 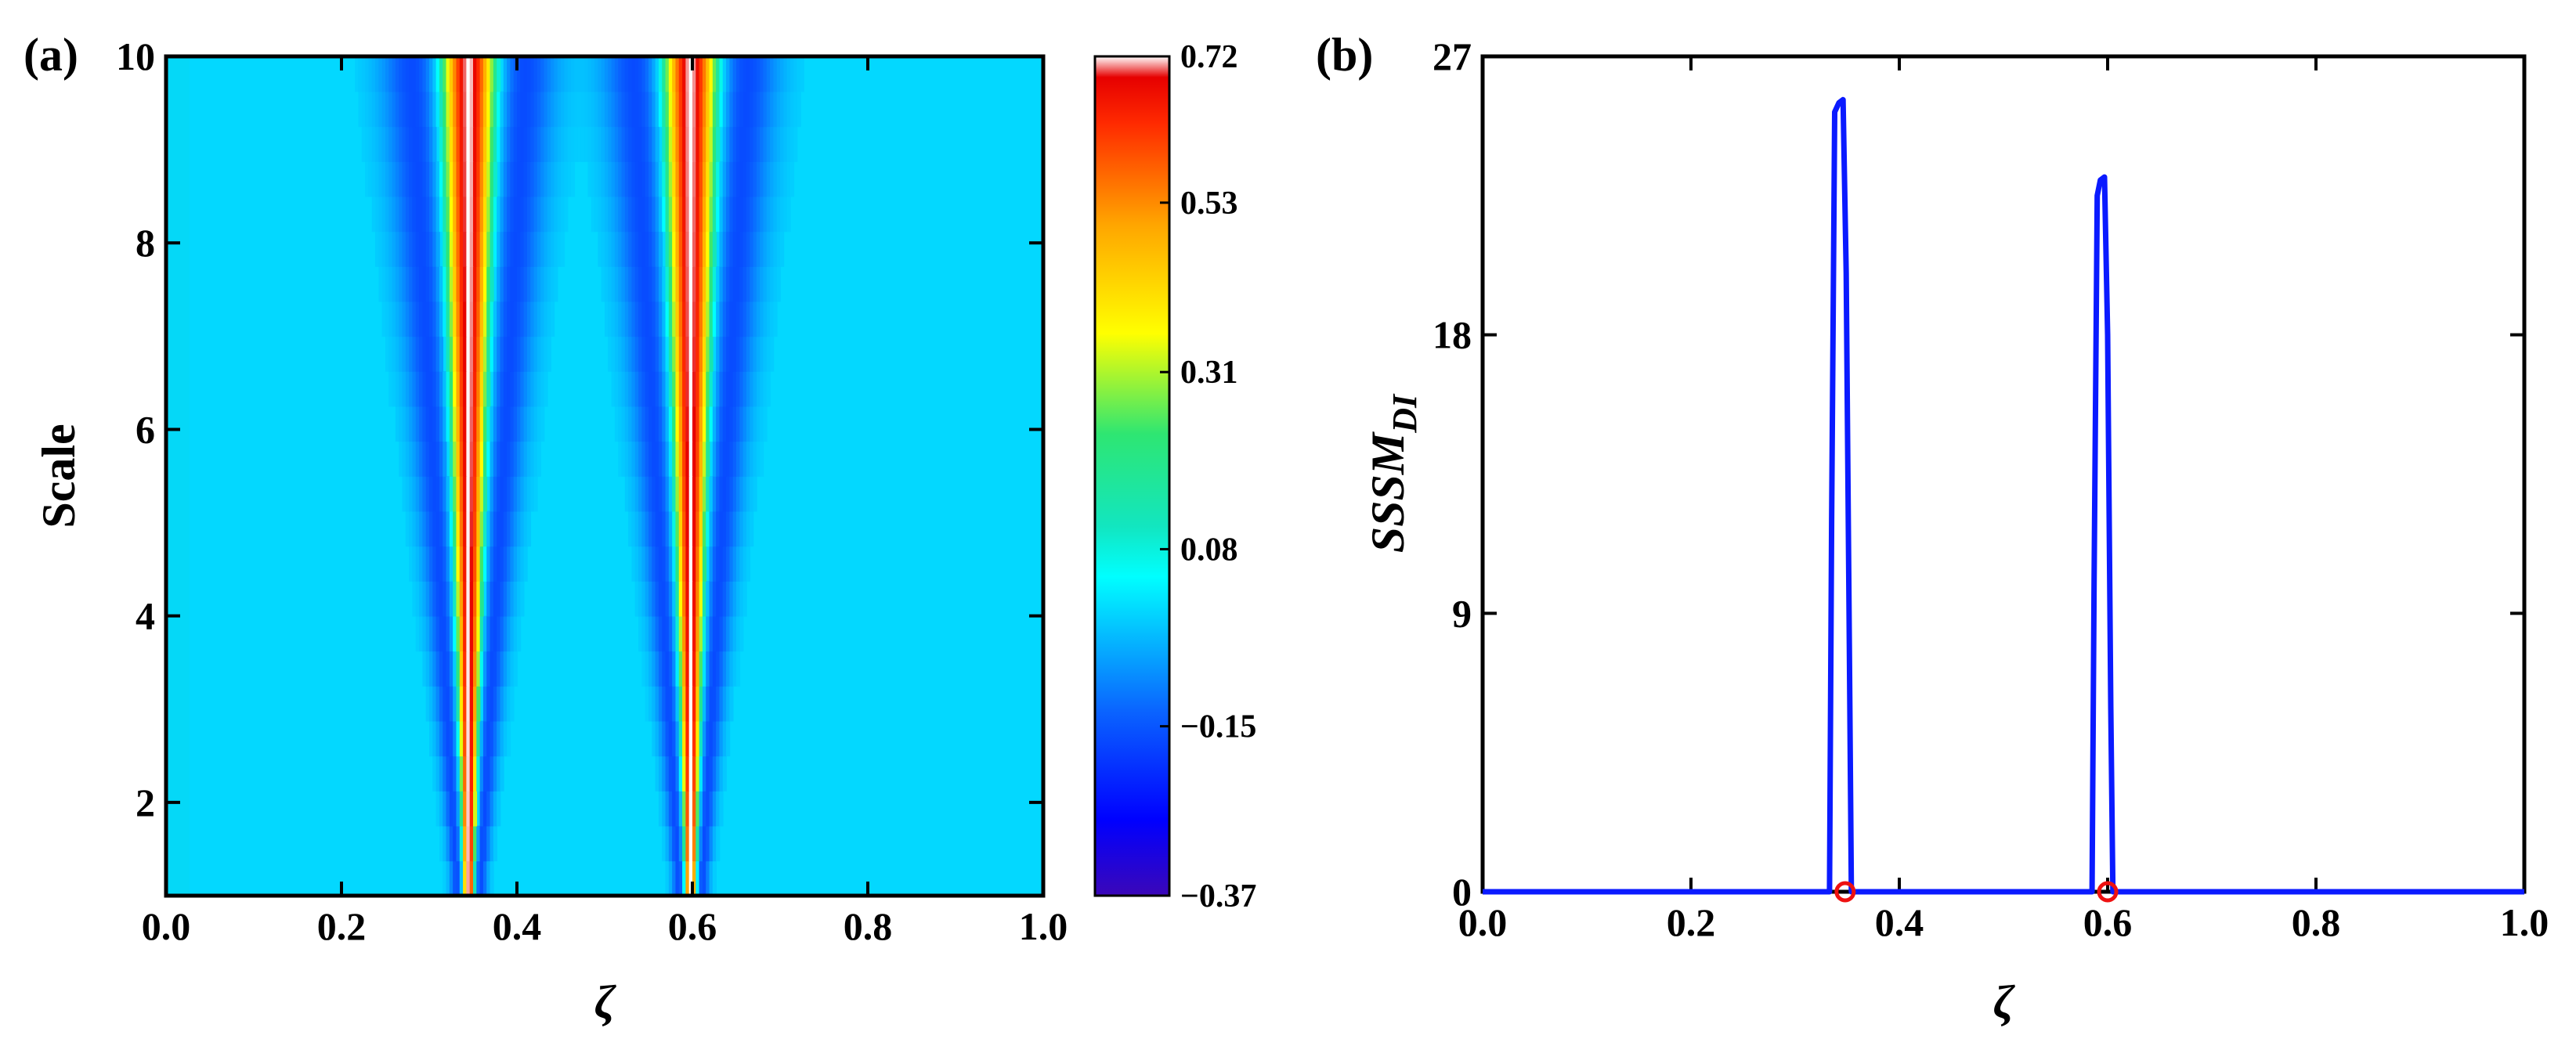 I want to click on colorbar-tick-label: 0.08, so click(x=1209, y=550).